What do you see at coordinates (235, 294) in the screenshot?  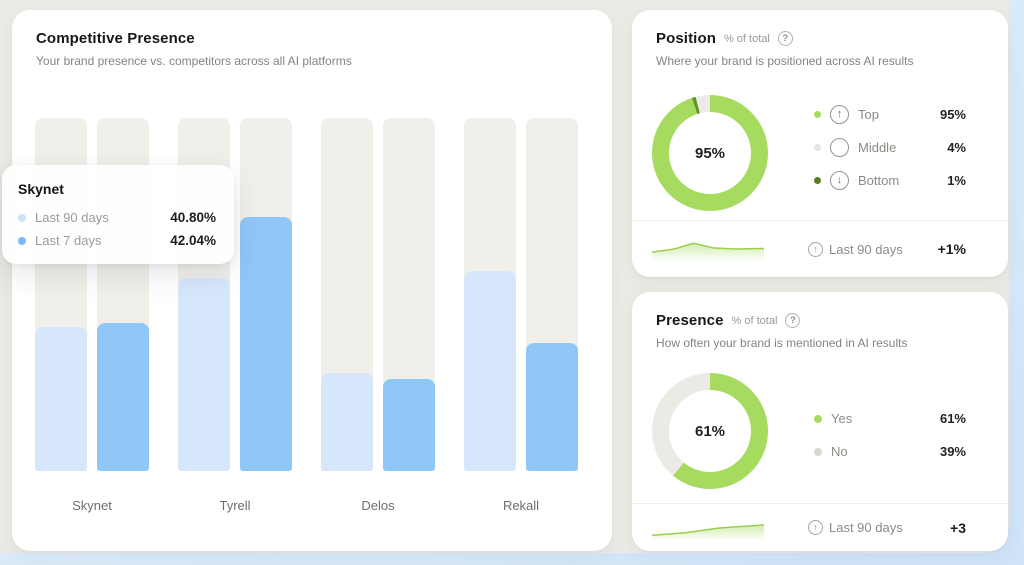 I see `bar-group-tyrell` at bounding box center [235, 294].